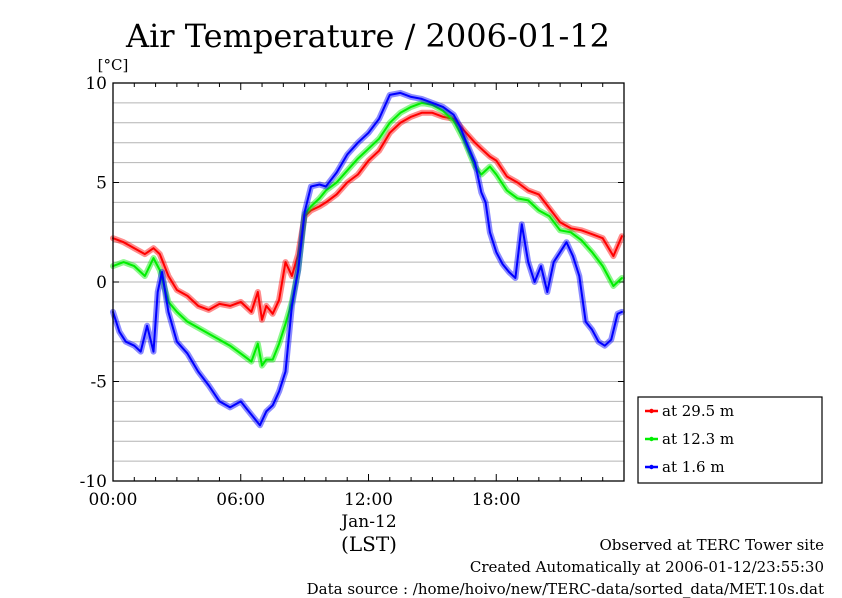 The height and width of the screenshot is (598, 842). I want to click on legend-box, so click(730, 440).